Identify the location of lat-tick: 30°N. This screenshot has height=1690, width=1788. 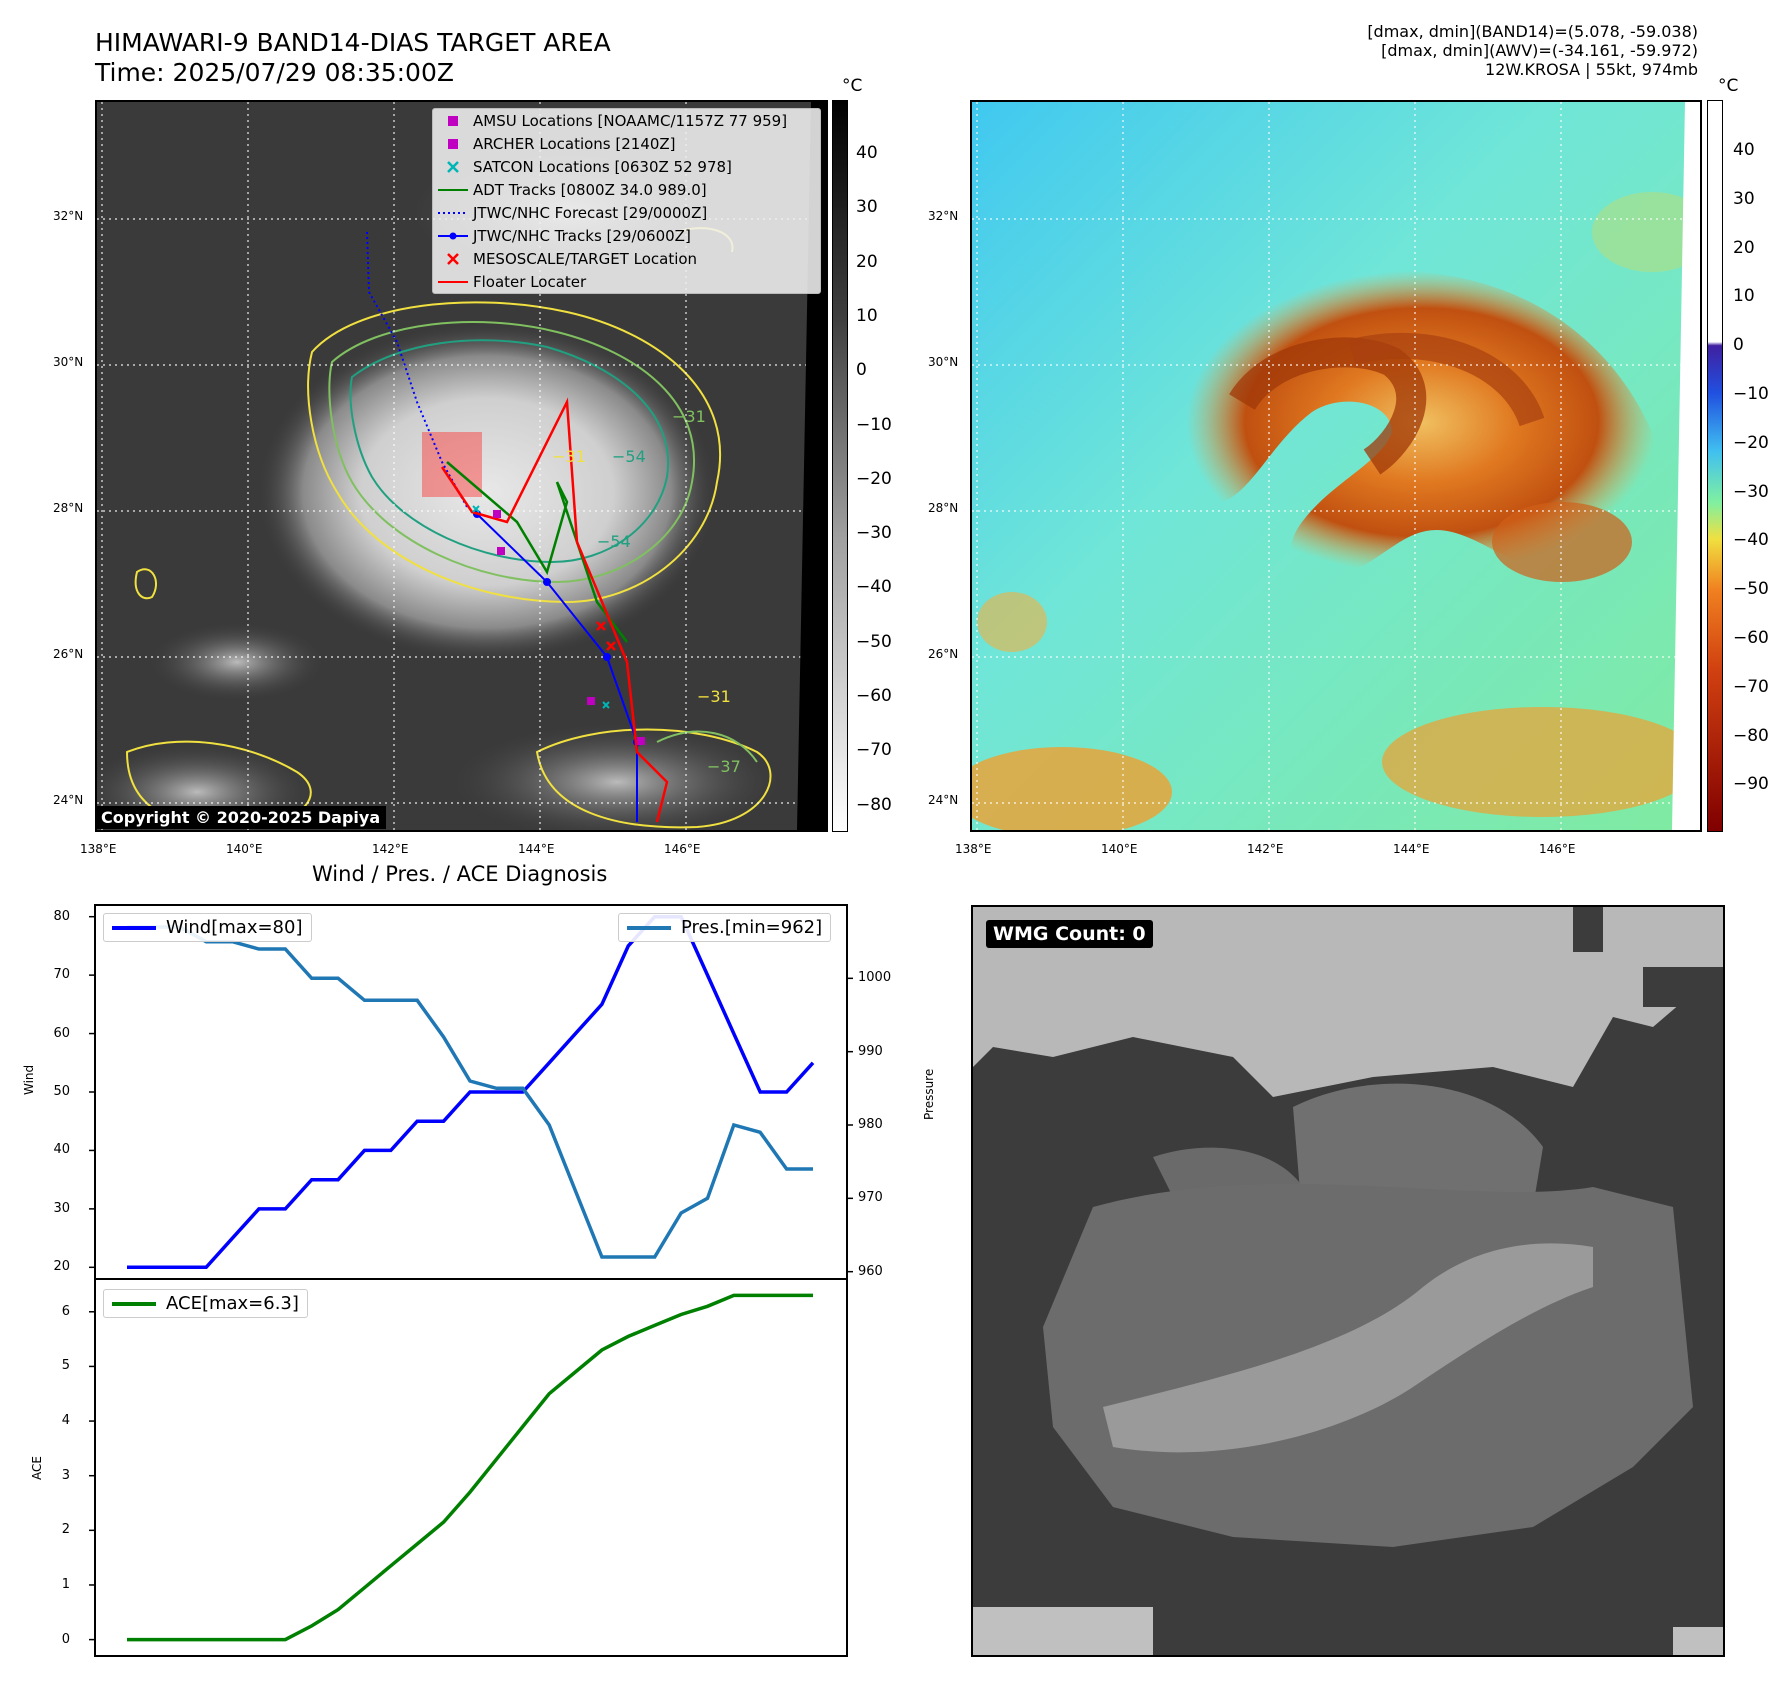
(68, 362).